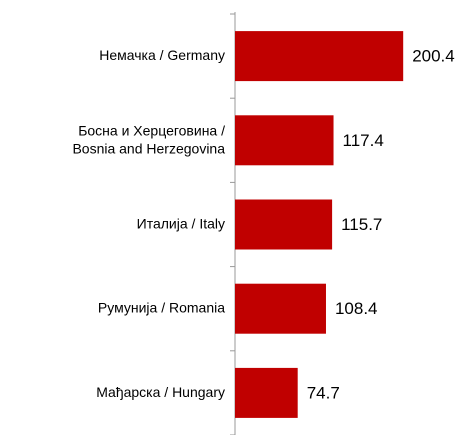 The image size is (474, 435). What do you see at coordinates (162, 55) in the screenshot?
I see `category-label: Немачка / Germany` at bounding box center [162, 55].